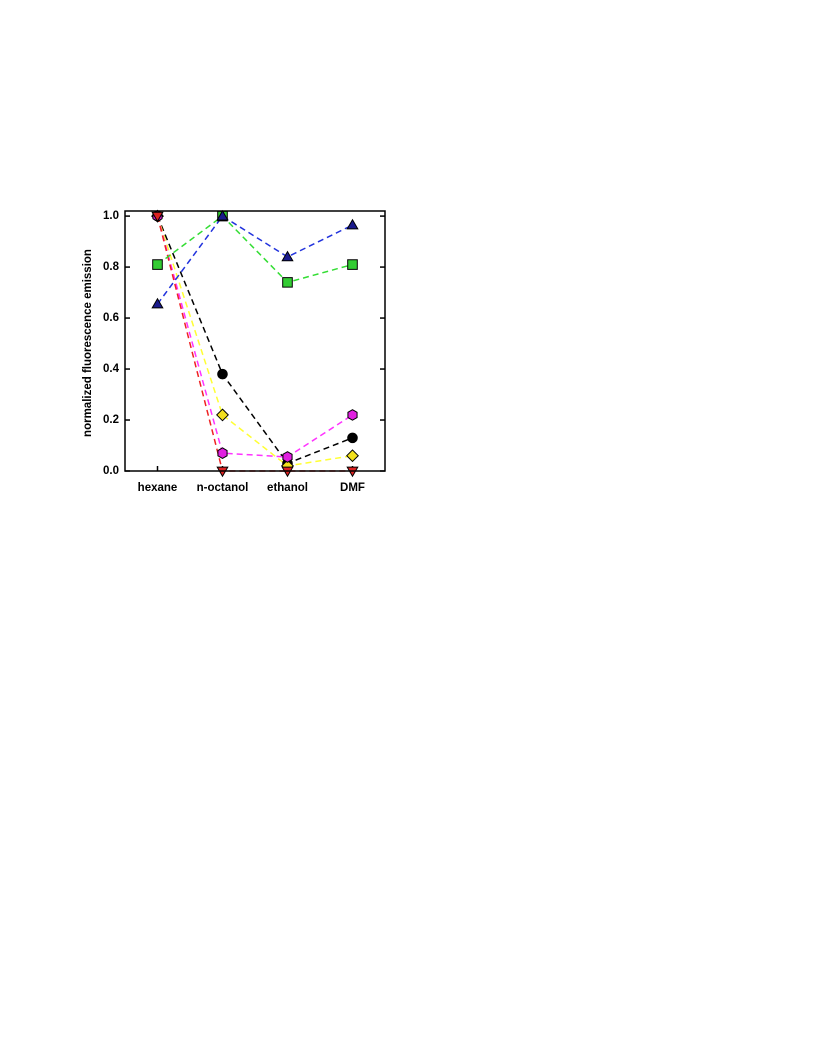 The image size is (816, 1061). What do you see at coordinates (111, 318) in the screenshot?
I see `y-tick-label: 0.6` at bounding box center [111, 318].